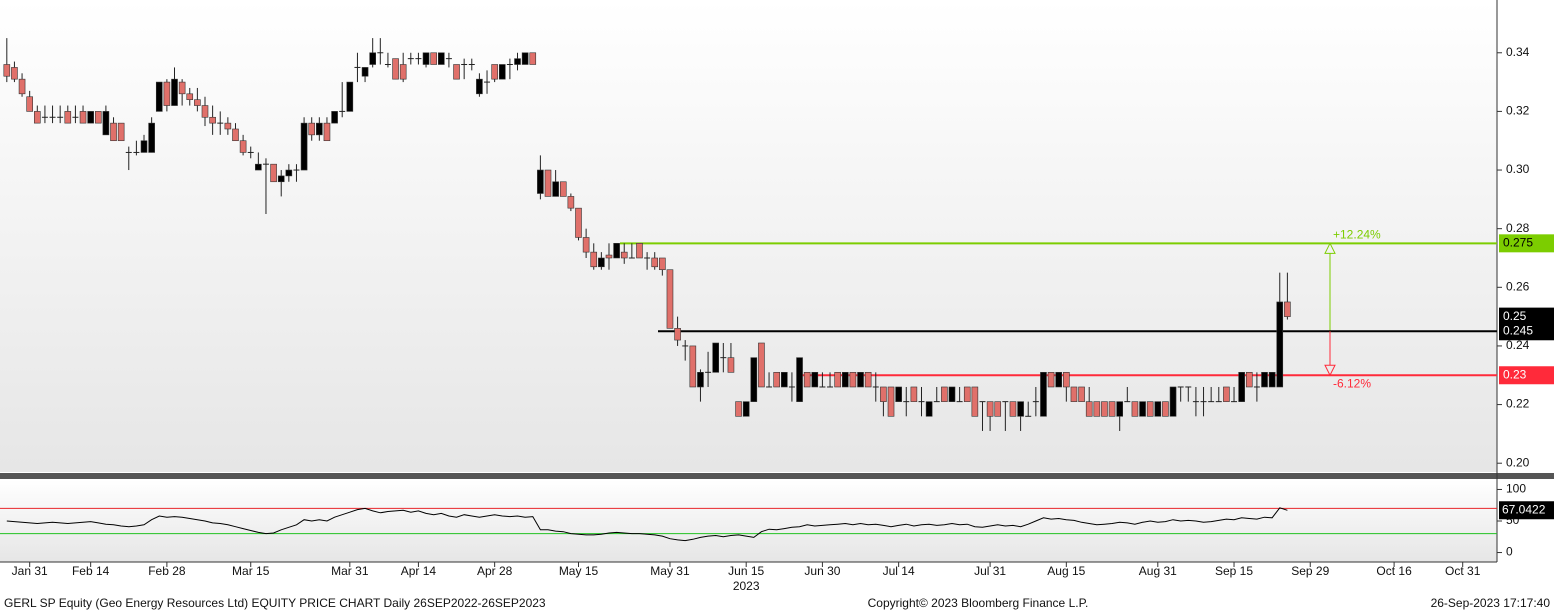 This screenshot has height=613, width=1554. I want to click on x-tick-label: Jun 30, so click(822, 571).